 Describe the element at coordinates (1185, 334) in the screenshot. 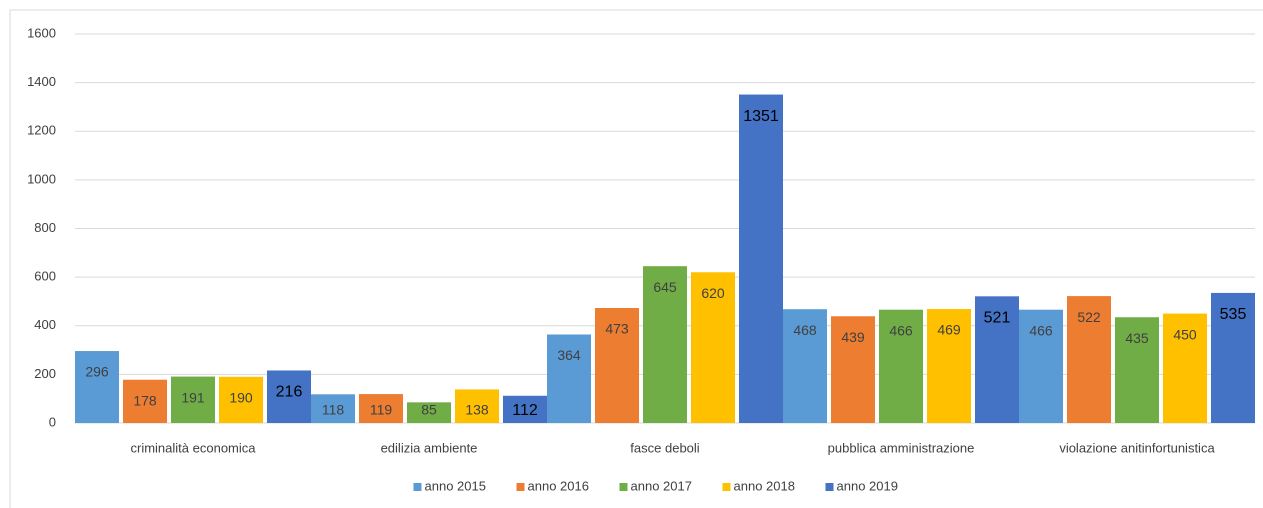

I see `data-label: 450` at that location.